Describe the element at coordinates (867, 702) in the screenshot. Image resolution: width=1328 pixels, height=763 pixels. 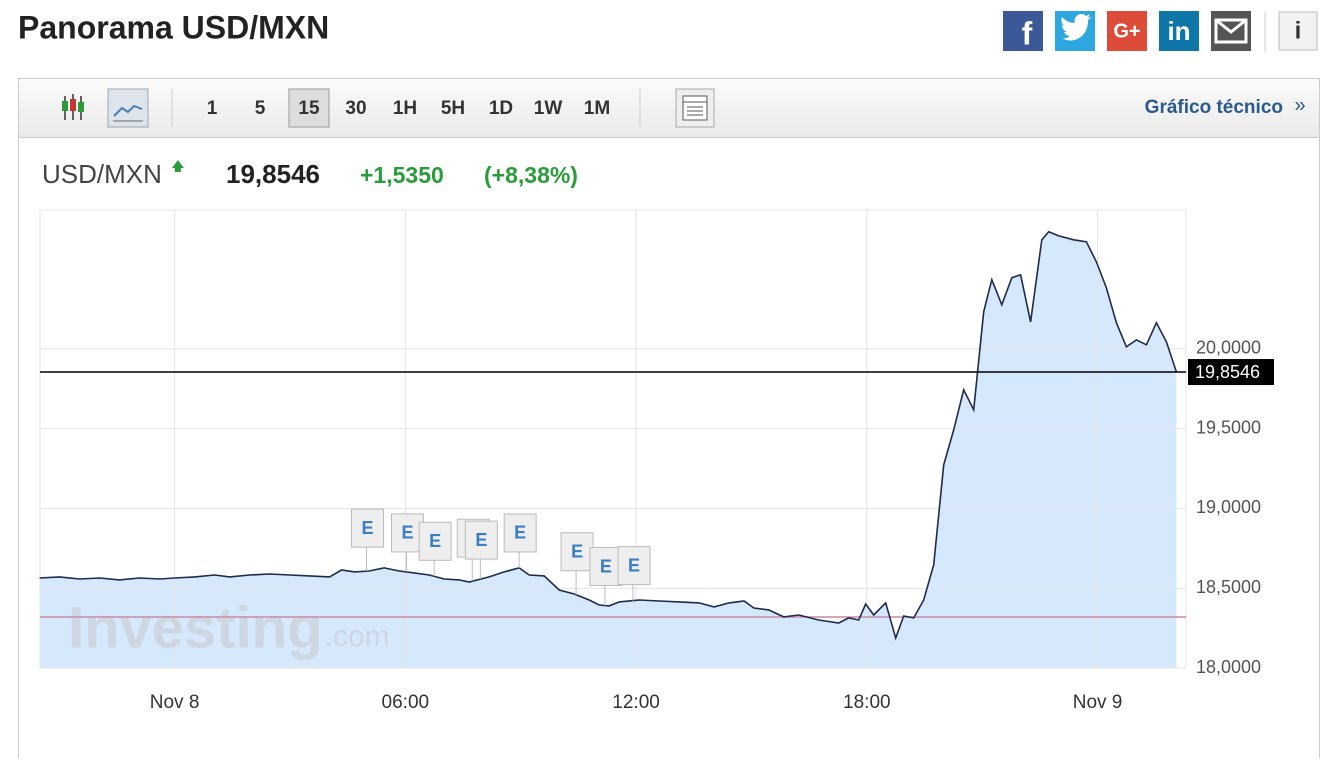
I see `x-tick-label: 18:00` at that location.